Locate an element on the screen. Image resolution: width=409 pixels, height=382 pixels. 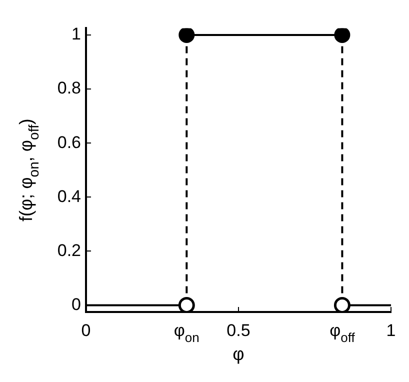
y-tick-label: 0.8 is located at coordinates (69, 88).